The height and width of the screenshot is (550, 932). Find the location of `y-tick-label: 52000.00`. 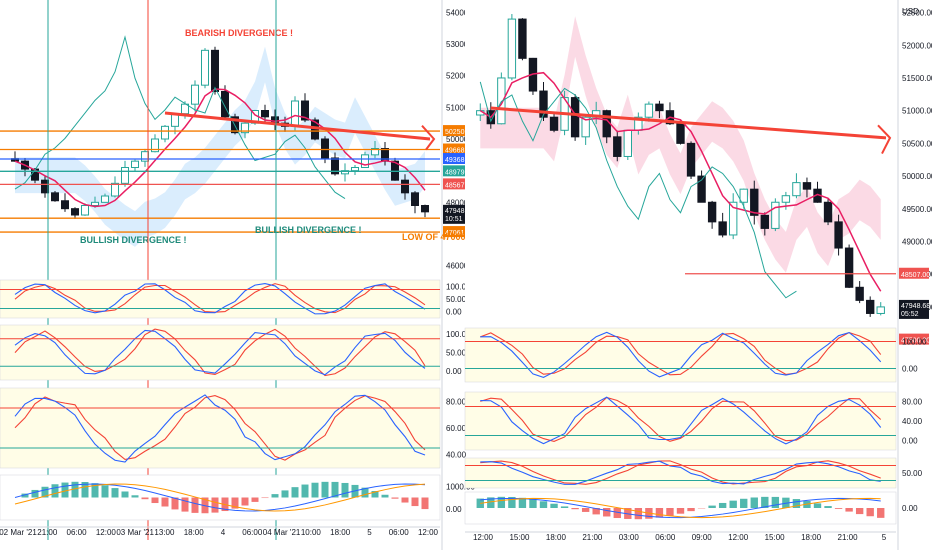

y-tick-label: 52000.00 is located at coordinates (917, 45).